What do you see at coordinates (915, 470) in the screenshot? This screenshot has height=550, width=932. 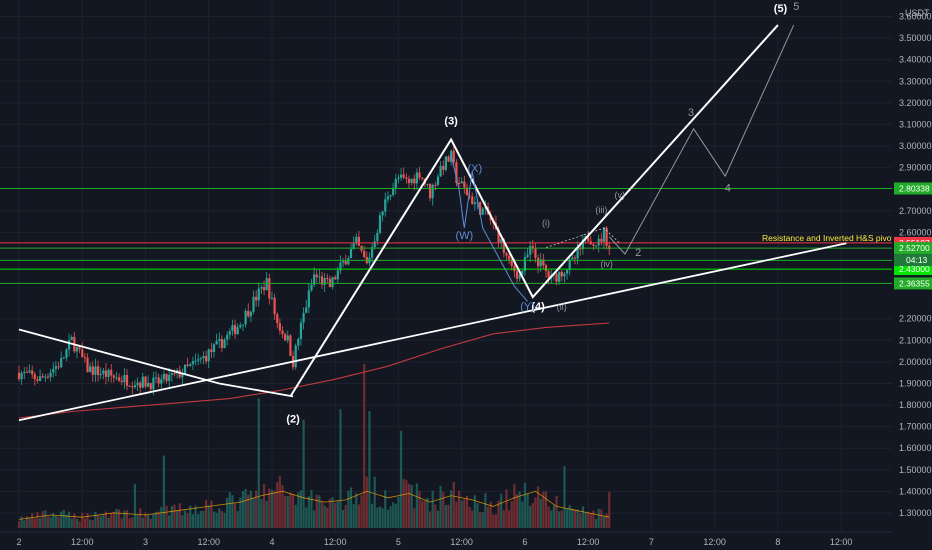 I see `price-tick-label: 1.50000` at bounding box center [915, 470].